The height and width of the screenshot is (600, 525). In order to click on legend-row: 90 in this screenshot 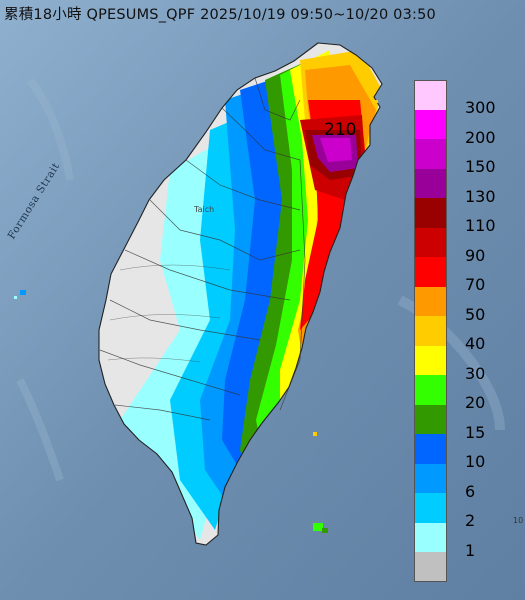, I will do `click(468, 246)`.